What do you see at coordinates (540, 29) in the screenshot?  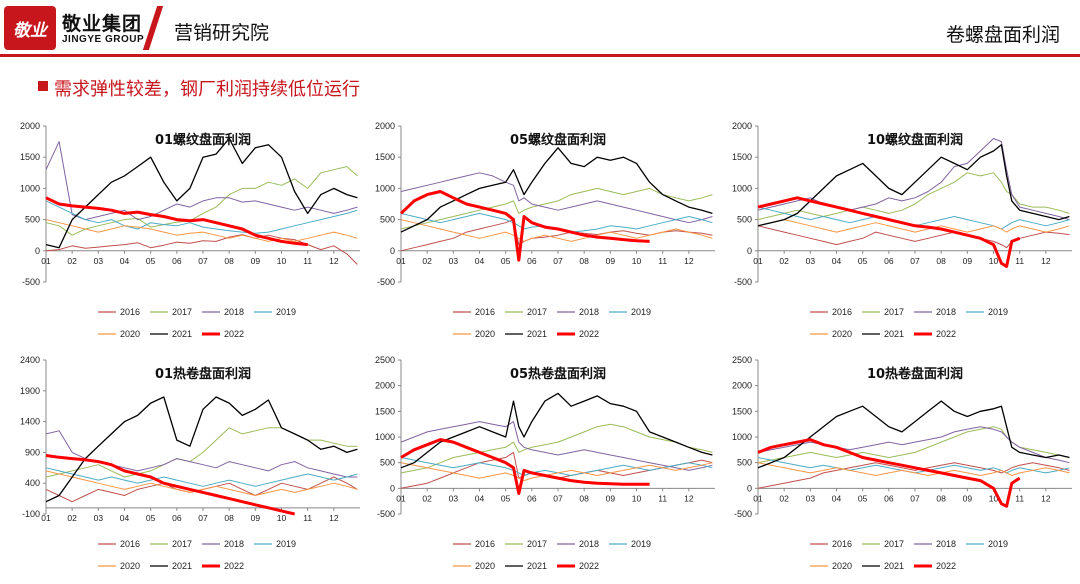 I see `header-bar: 敬业 敬业集团 JINGYE GROUP 营销研究院 卷螺盘面利润` at bounding box center [540, 29].